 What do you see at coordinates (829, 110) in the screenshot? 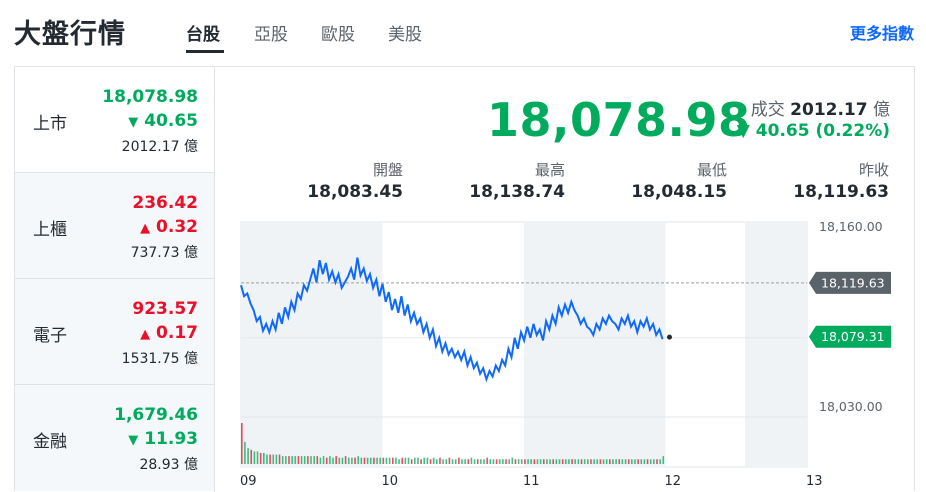
I see `volume-value: 2012.17` at bounding box center [829, 110].